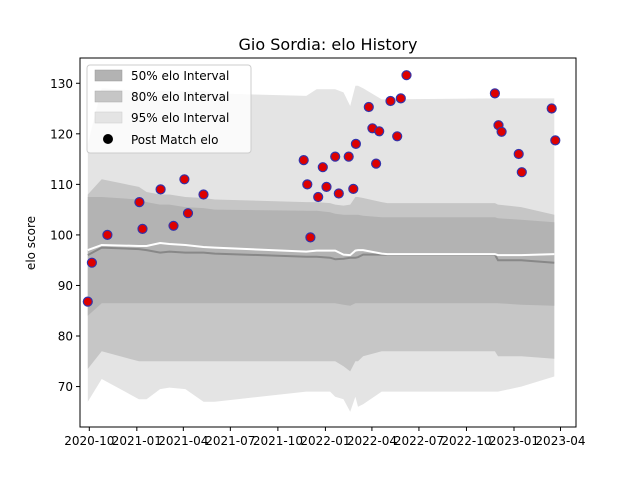 This screenshot has width=640, height=480. I want to click on x-tick-label: 2022-10, so click(466, 441).